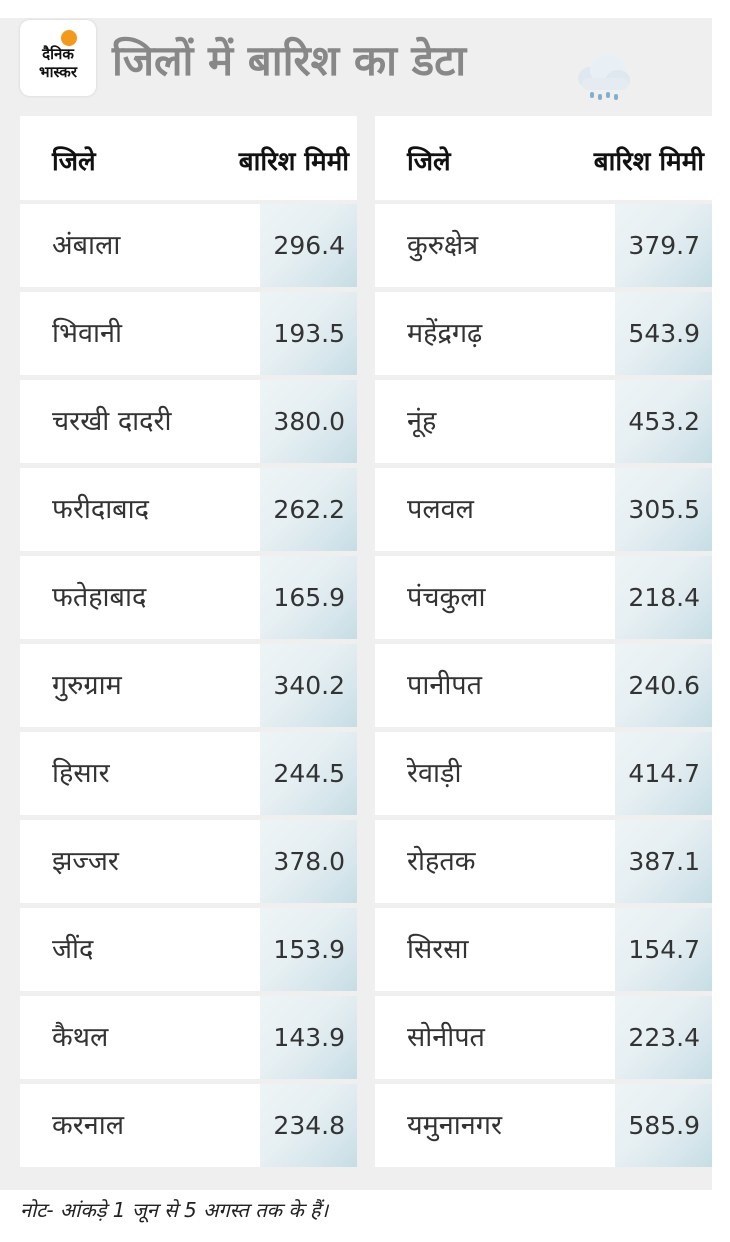 This screenshot has height=1242, width=730. Describe the element at coordinates (663, 1125) in the screenshot. I see `rainfall-value: 585.9` at that location.